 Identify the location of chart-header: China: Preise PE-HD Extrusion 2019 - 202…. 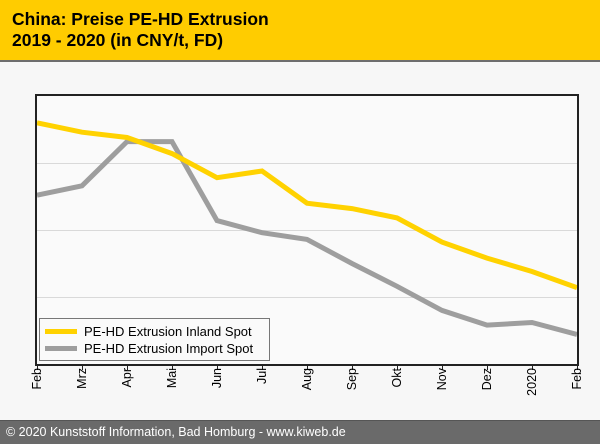
(300, 31).